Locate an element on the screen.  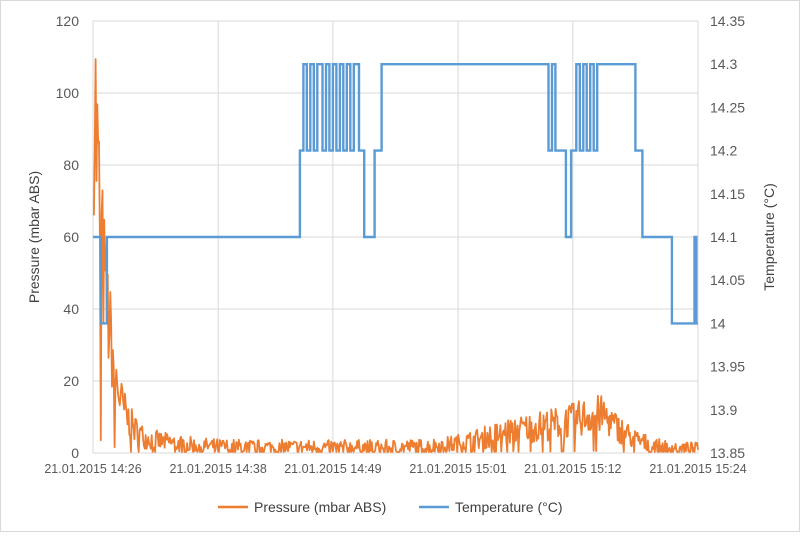
left-axis-ticks: 0 20 40 60 80 100 120 is located at coordinates (68, 237).